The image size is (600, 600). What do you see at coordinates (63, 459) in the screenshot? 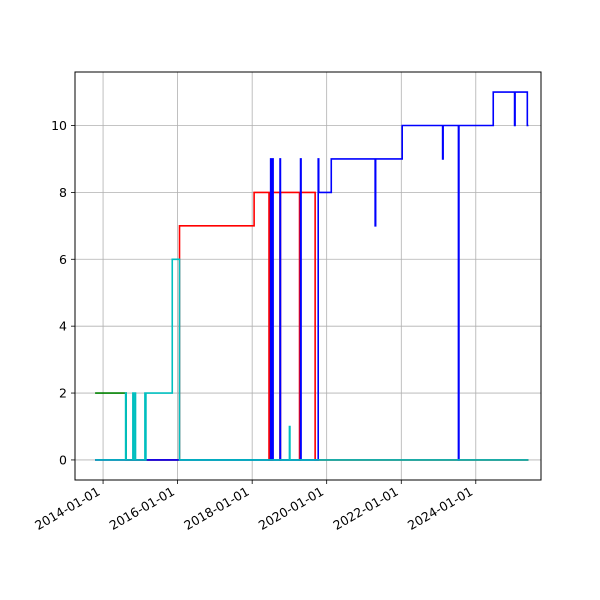
I see `y-tick-label: 0` at bounding box center [63, 459].